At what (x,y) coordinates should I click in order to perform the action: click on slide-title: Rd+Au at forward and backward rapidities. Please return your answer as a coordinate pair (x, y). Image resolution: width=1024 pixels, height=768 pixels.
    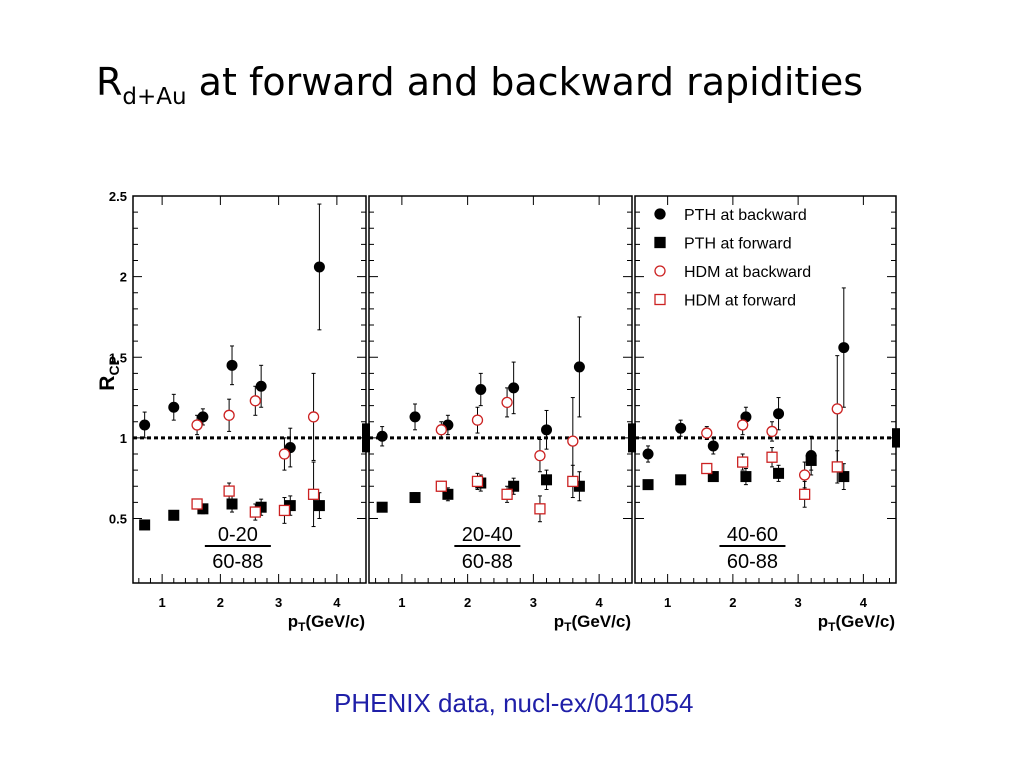
    Looking at the image, I should click on (479, 85).